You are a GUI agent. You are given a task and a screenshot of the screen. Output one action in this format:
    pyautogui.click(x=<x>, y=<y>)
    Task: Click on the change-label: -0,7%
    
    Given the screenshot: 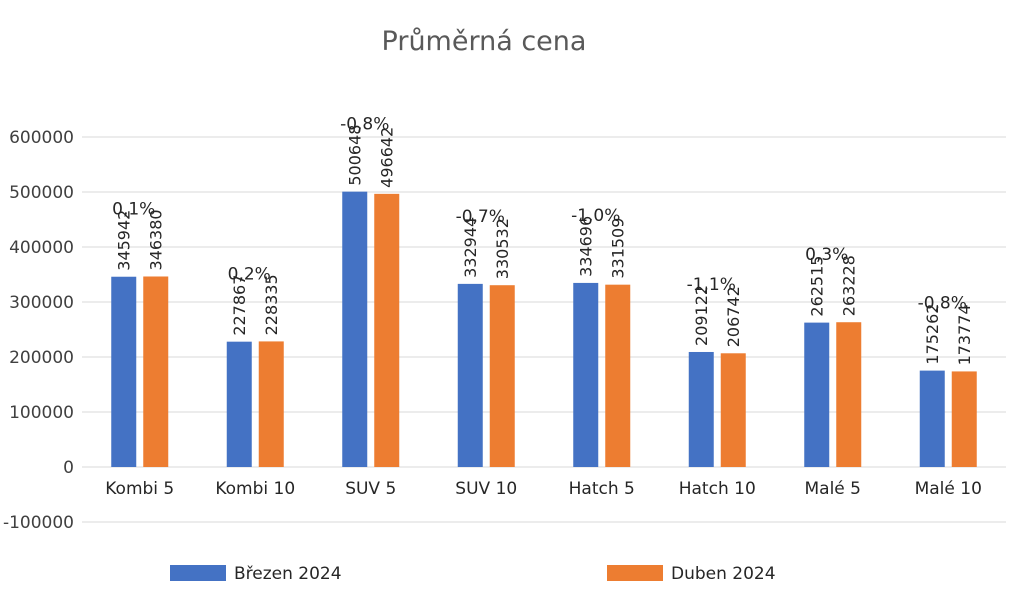 What is the action you would take?
    pyautogui.click(x=480, y=217)
    